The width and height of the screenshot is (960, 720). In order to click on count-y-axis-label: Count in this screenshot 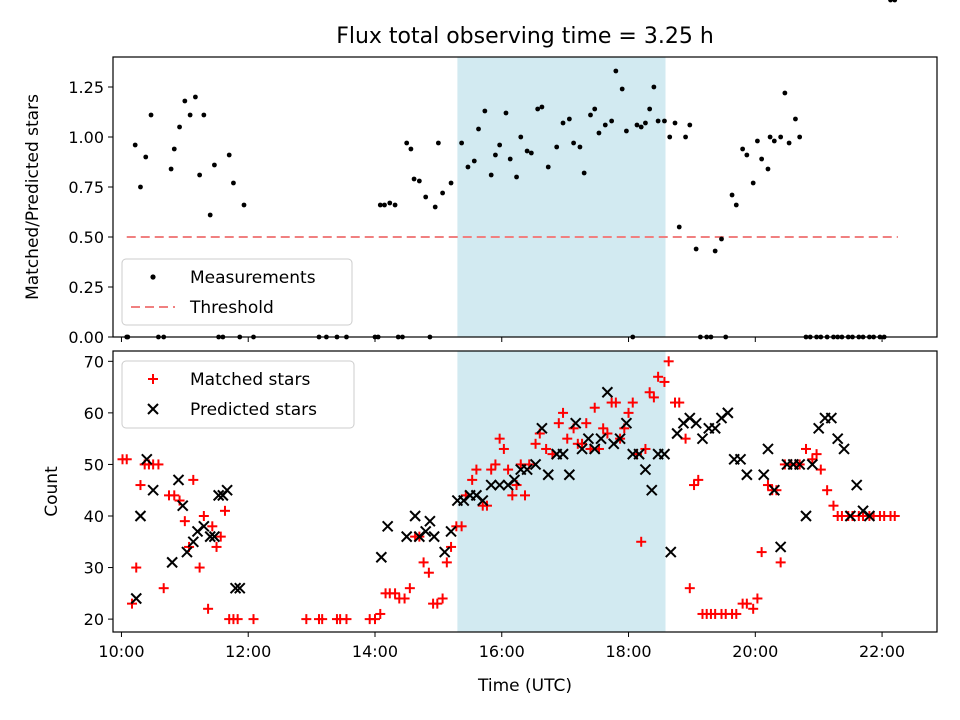, I will do `click(52, 491)`.